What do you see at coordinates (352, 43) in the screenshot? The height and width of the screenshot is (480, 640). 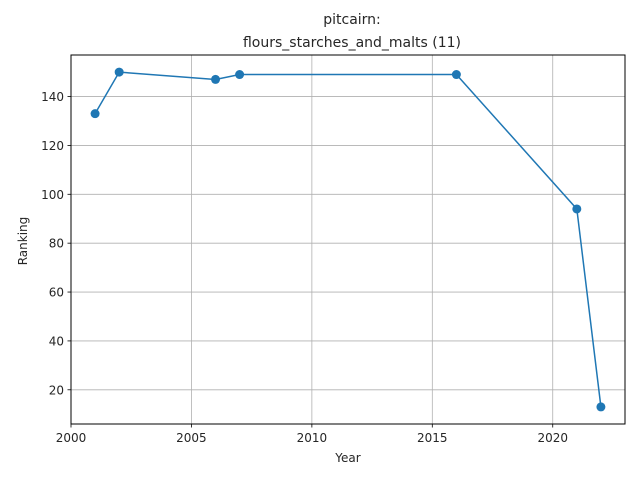 I see `chart-title-line-2: flours_starches_and_malts (11)` at bounding box center [352, 43].